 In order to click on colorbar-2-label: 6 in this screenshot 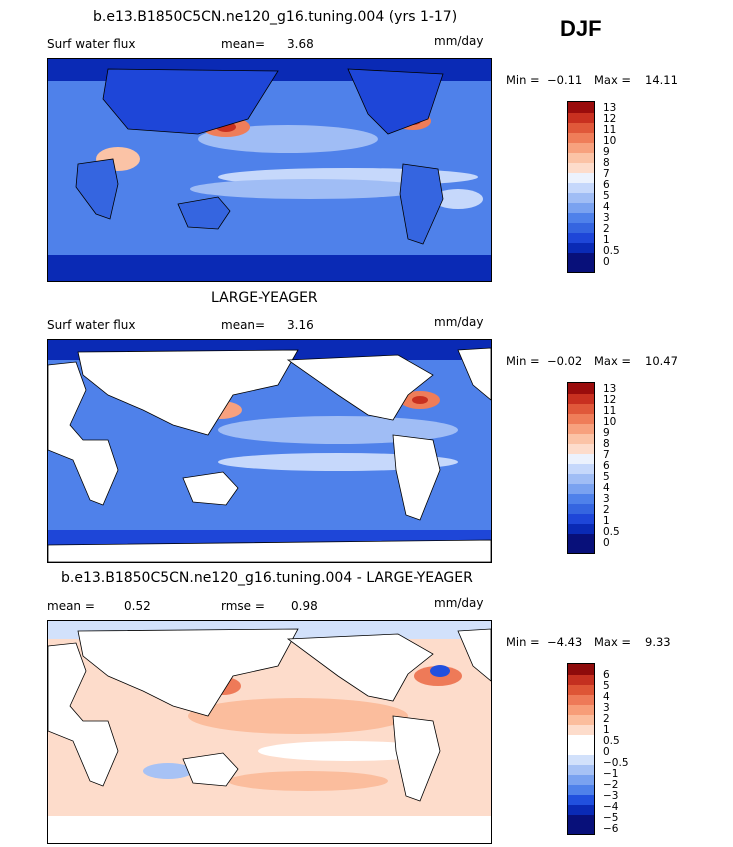, I will do `click(606, 466)`.